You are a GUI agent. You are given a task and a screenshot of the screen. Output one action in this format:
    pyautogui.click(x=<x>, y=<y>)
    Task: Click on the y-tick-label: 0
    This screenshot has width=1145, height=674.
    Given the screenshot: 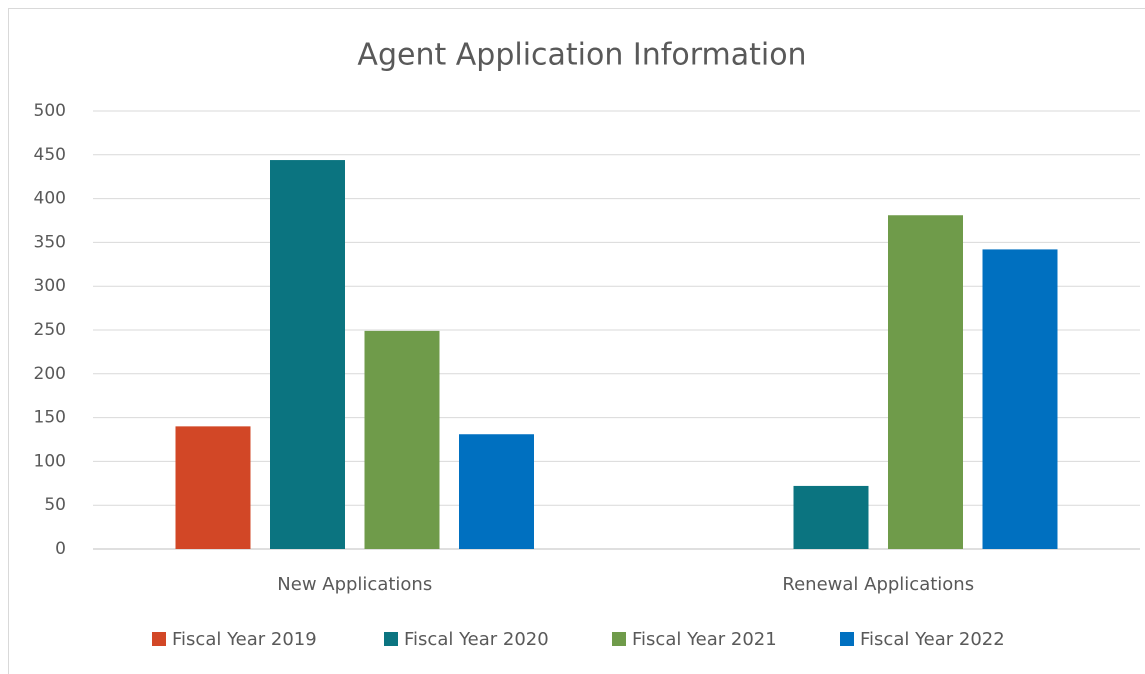 What is the action you would take?
    pyautogui.click(x=60, y=549)
    